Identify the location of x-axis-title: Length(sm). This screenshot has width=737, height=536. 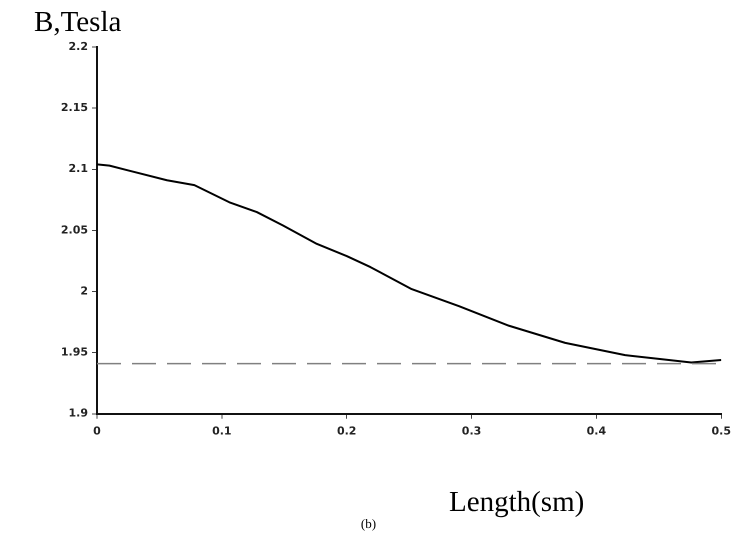
(516, 502).